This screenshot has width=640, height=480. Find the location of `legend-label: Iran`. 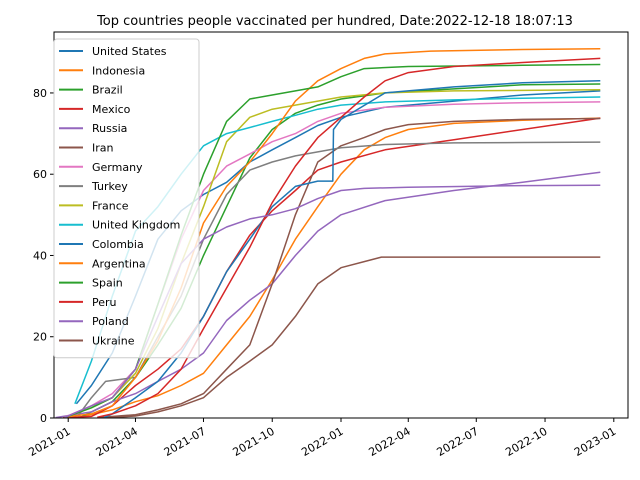

legend-label: Iran is located at coordinates (103, 148).